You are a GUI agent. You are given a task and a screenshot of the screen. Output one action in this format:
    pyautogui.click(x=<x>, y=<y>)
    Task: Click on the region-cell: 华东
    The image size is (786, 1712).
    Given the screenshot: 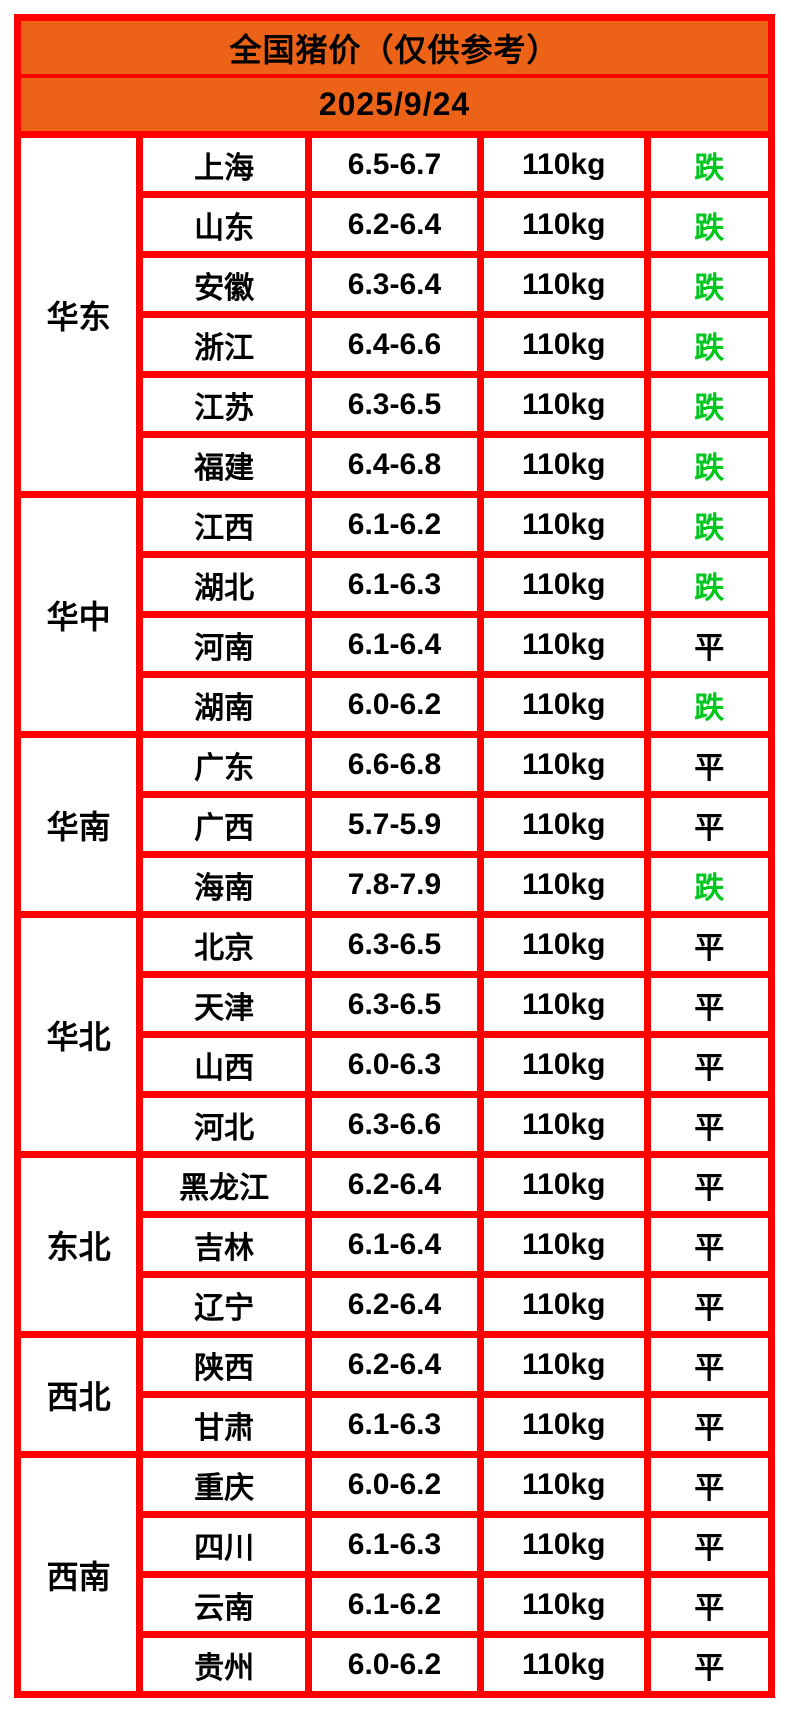 What is the action you would take?
    pyautogui.click(x=78, y=314)
    